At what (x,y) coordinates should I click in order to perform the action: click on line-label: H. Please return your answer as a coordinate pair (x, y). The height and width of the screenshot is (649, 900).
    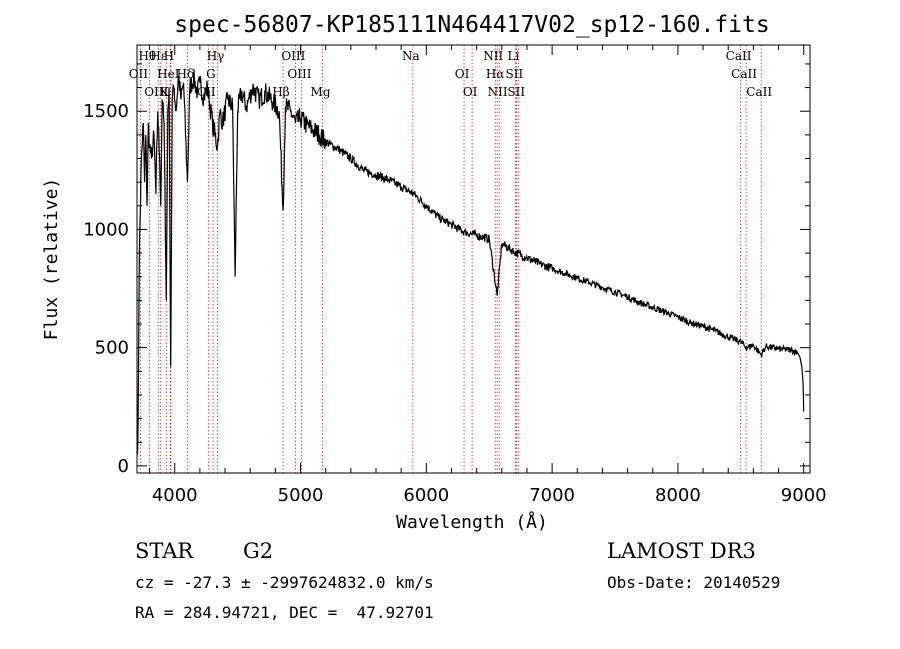
    Looking at the image, I should click on (169, 56).